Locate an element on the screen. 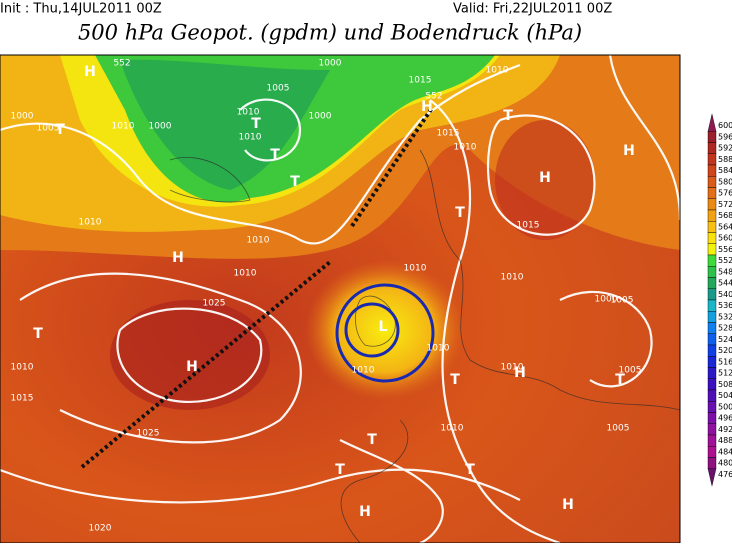 Image resolution: width=732 pixels, height=547 pixels. colorbar-label: 516 is located at coordinates (725, 361).